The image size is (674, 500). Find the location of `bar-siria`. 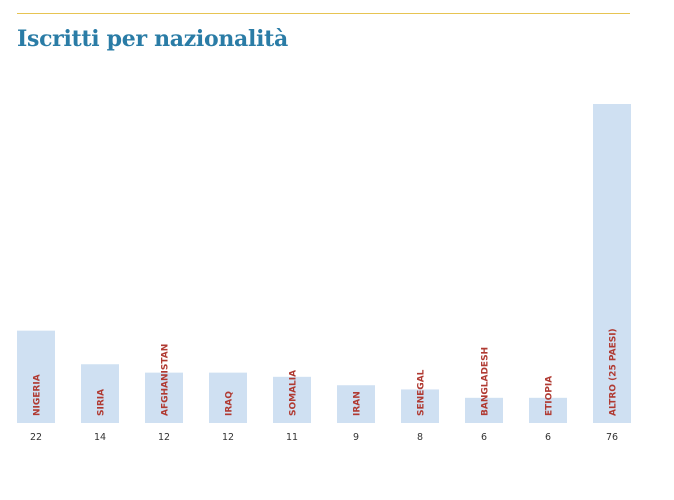

bar-siria is located at coordinates (100, 393).